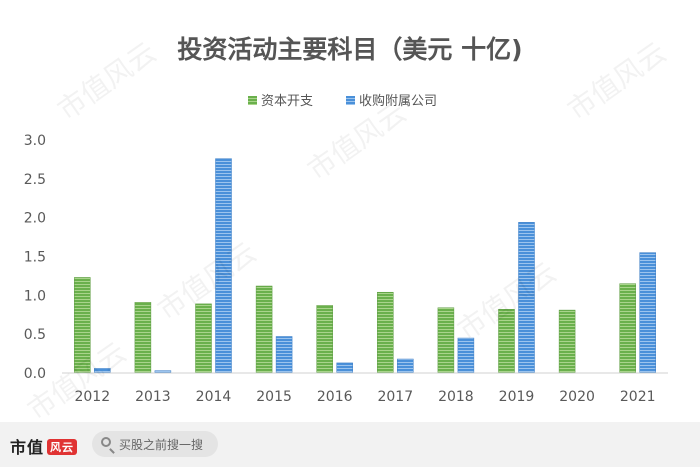  I want to click on y-tick-label: 0.5, so click(35, 335).